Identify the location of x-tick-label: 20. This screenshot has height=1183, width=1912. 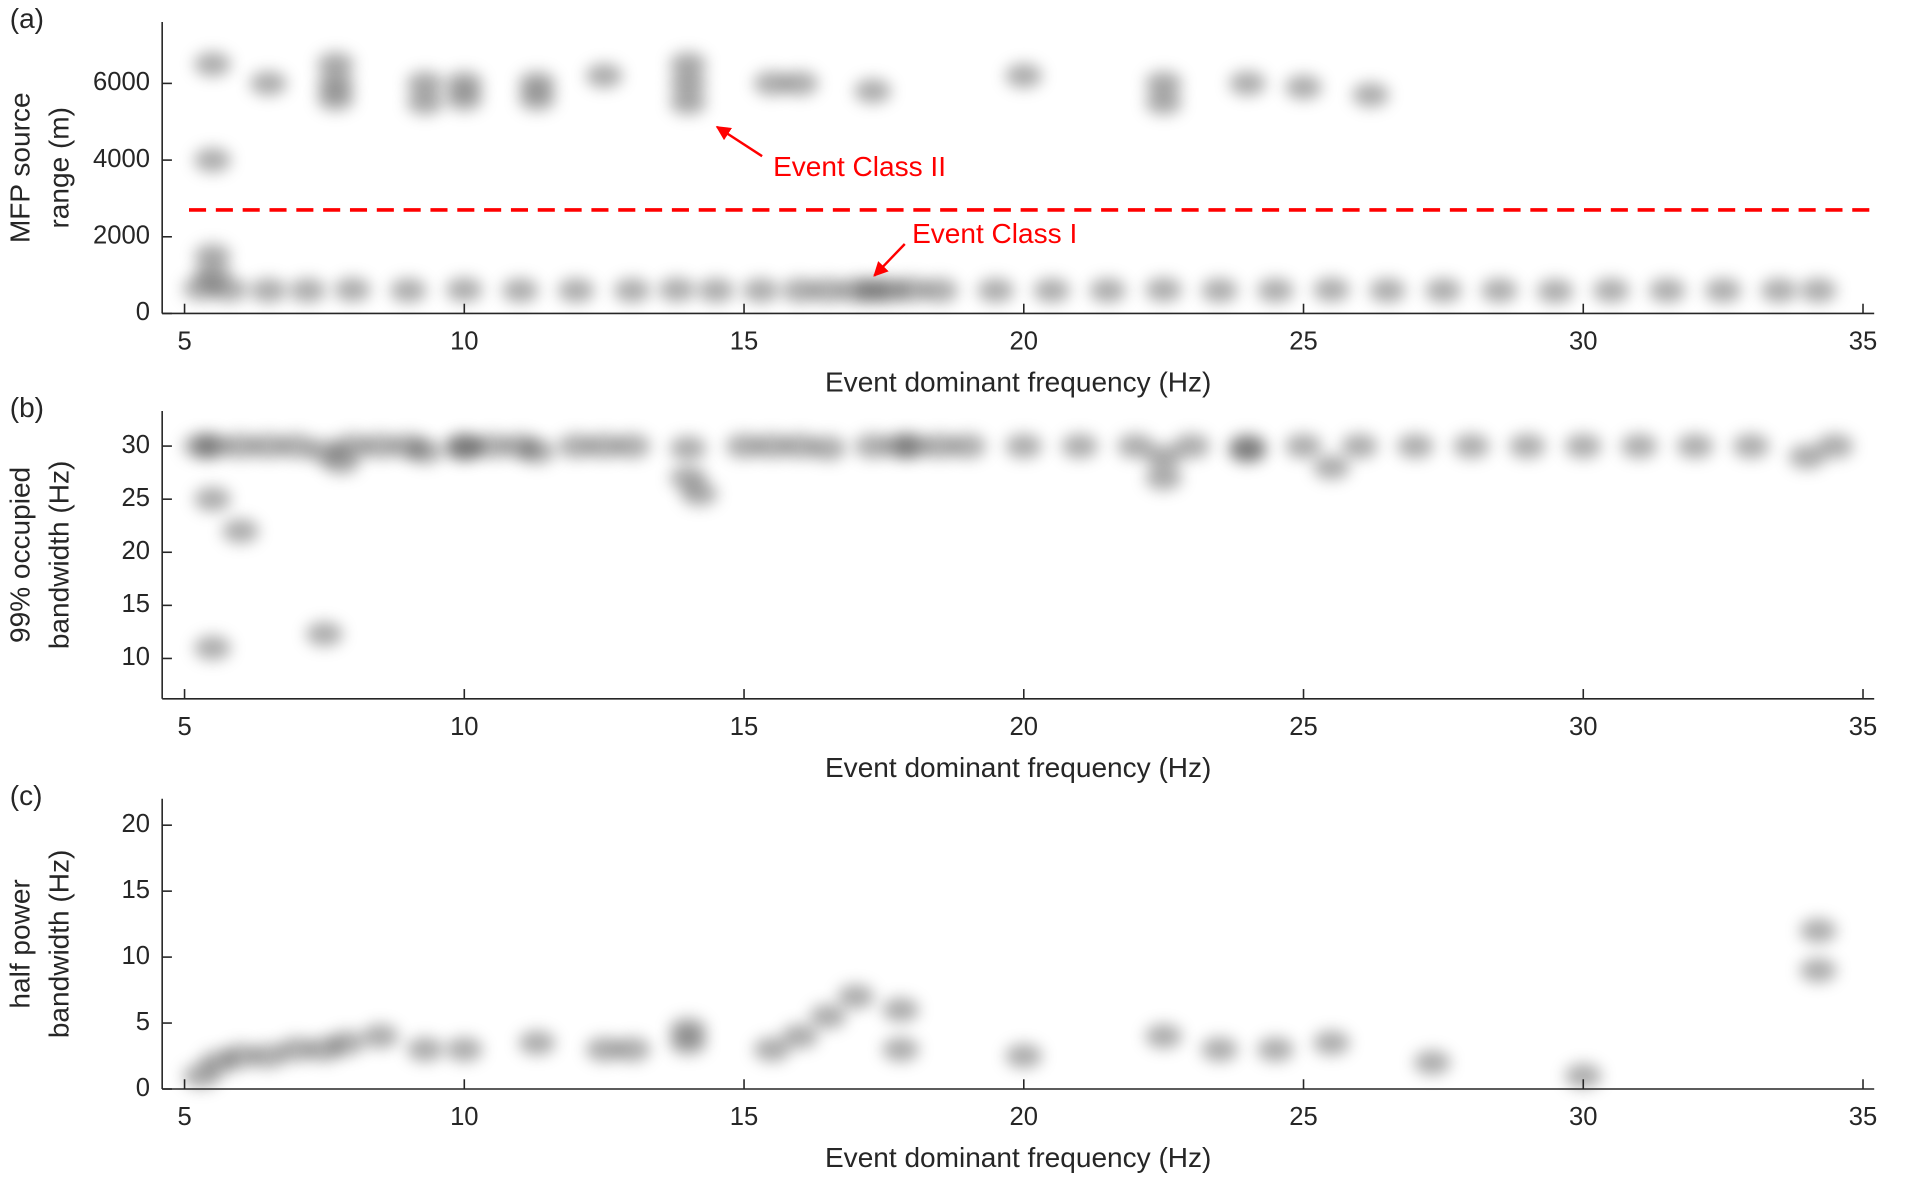
(1024, 1117).